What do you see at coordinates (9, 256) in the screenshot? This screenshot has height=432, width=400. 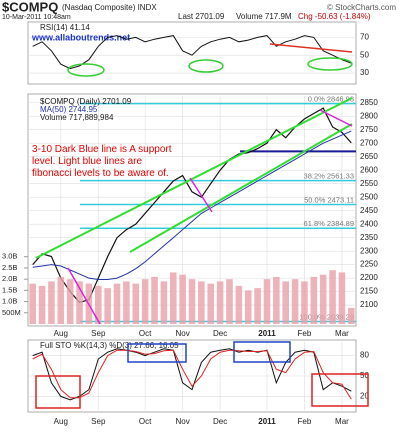 I see `y-tick-label: 3.0B` at bounding box center [9, 256].